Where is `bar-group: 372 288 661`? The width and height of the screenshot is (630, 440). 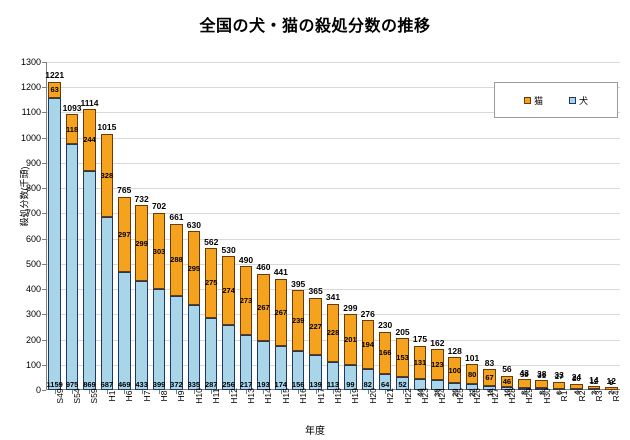 bar-group: 372 288 661 is located at coordinates (176, 301).